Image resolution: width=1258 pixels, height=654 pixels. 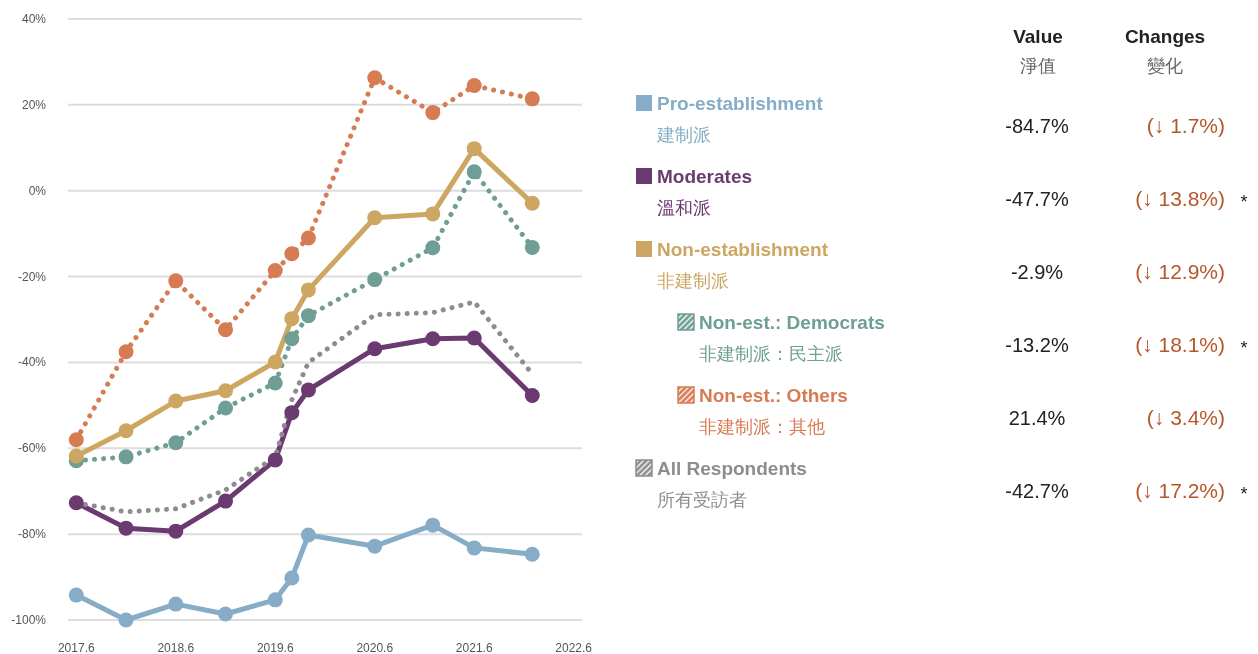 What do you see at coordinates (32, 276) in the screenshot?
I see `y-tick-label: -20%` at bounding box center [32, 276].